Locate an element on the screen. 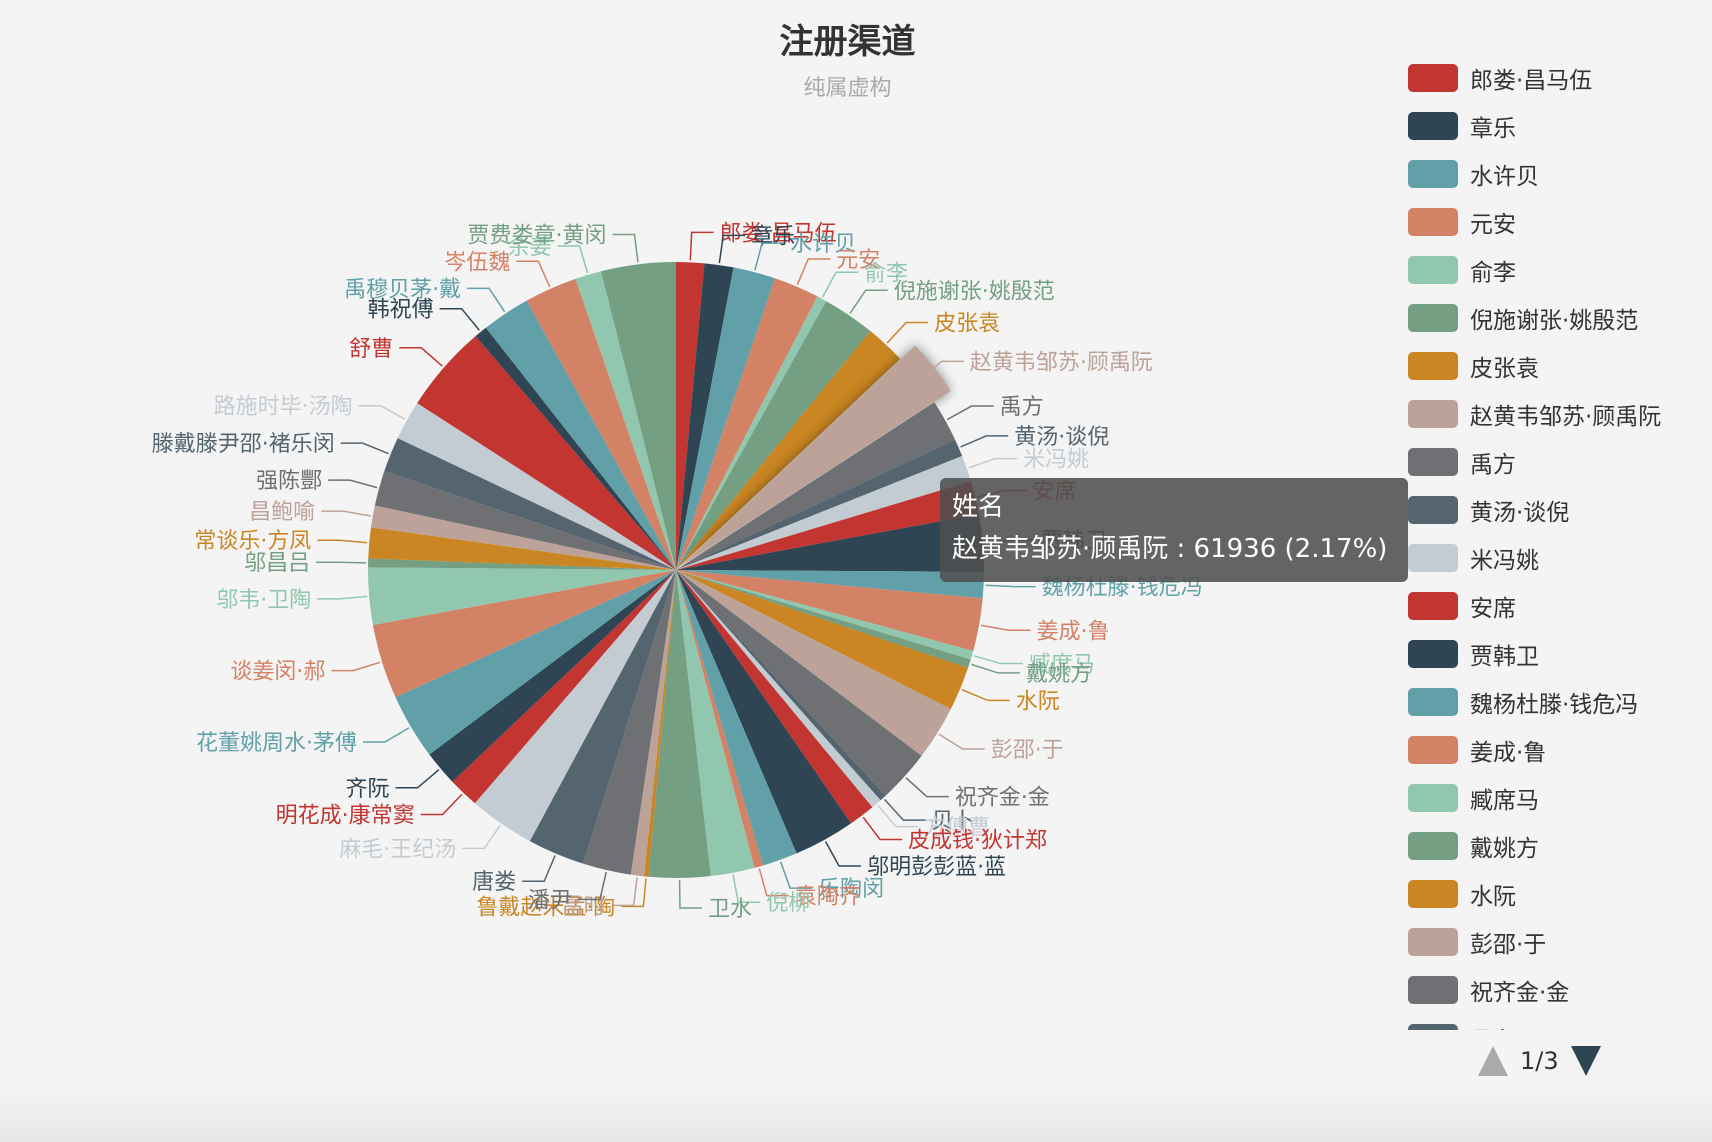 Image resolution: width=1712 pixels, height=1142 pixels. legend-item: 禹方 is located at coordinates (1558, 462).